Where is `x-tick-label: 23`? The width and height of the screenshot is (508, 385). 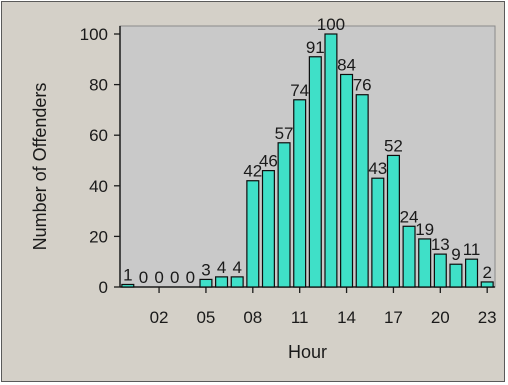
x-tick-label: 23 is located at coordinates (487, 317).